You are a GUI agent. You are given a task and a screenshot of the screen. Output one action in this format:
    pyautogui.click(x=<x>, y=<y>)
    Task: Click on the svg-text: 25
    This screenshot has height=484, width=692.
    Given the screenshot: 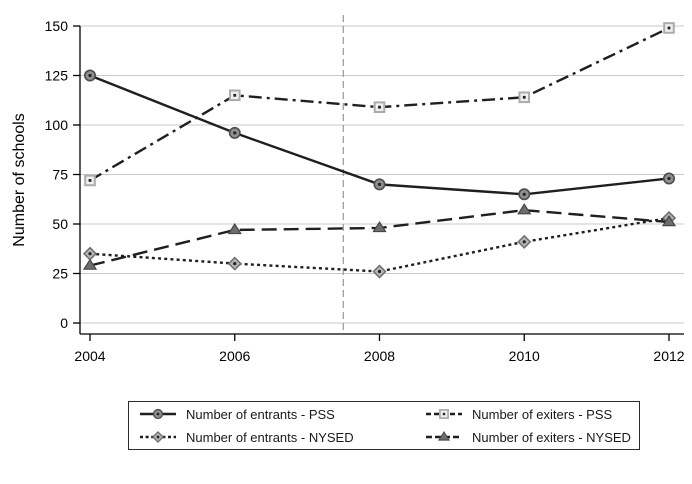 What is the action you would take?
    pyautogui.click(x=60, y=274)
    